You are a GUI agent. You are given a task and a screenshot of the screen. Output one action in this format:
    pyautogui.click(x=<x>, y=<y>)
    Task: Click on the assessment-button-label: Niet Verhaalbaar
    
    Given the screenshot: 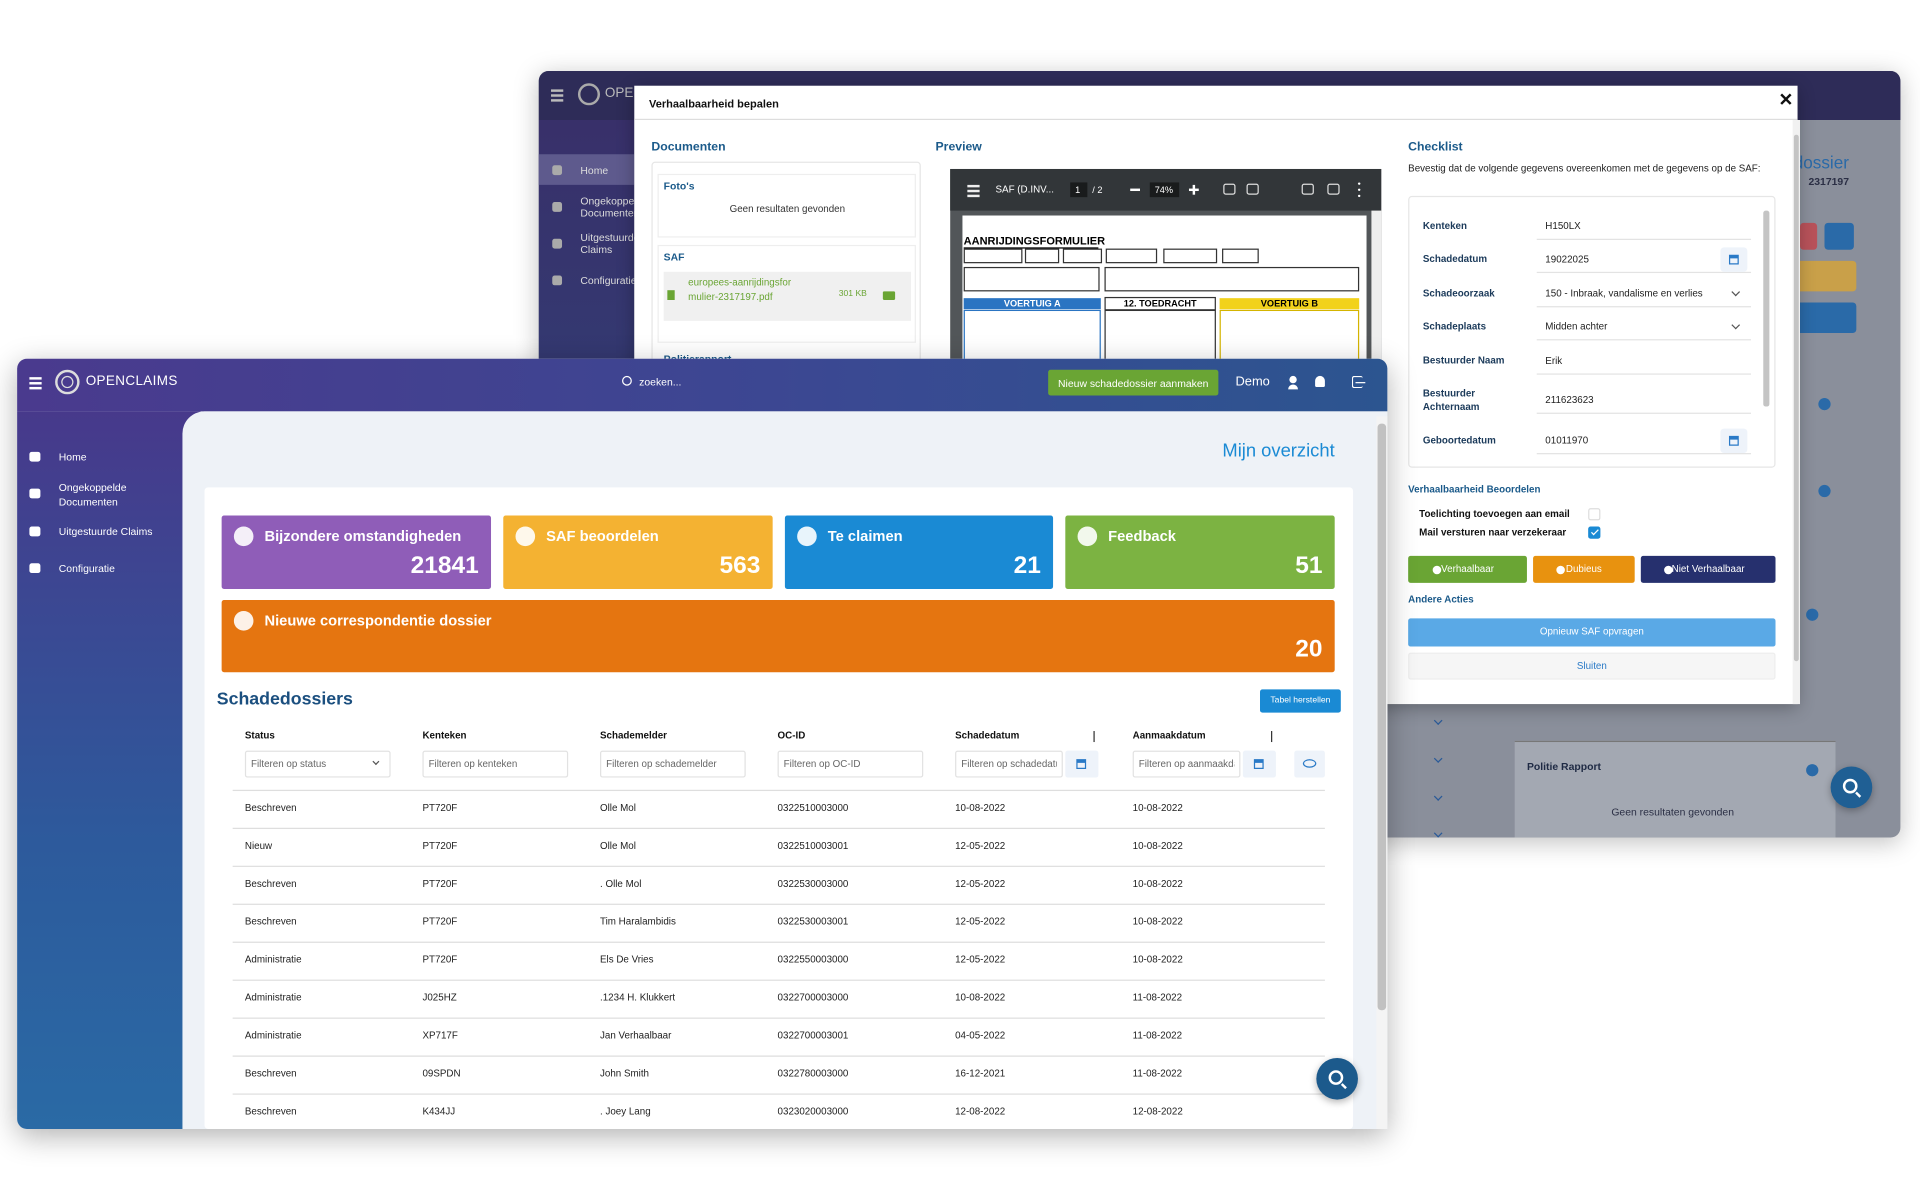 What is the action you would take?
    pyautogui.click(x=1708, y=569)
    